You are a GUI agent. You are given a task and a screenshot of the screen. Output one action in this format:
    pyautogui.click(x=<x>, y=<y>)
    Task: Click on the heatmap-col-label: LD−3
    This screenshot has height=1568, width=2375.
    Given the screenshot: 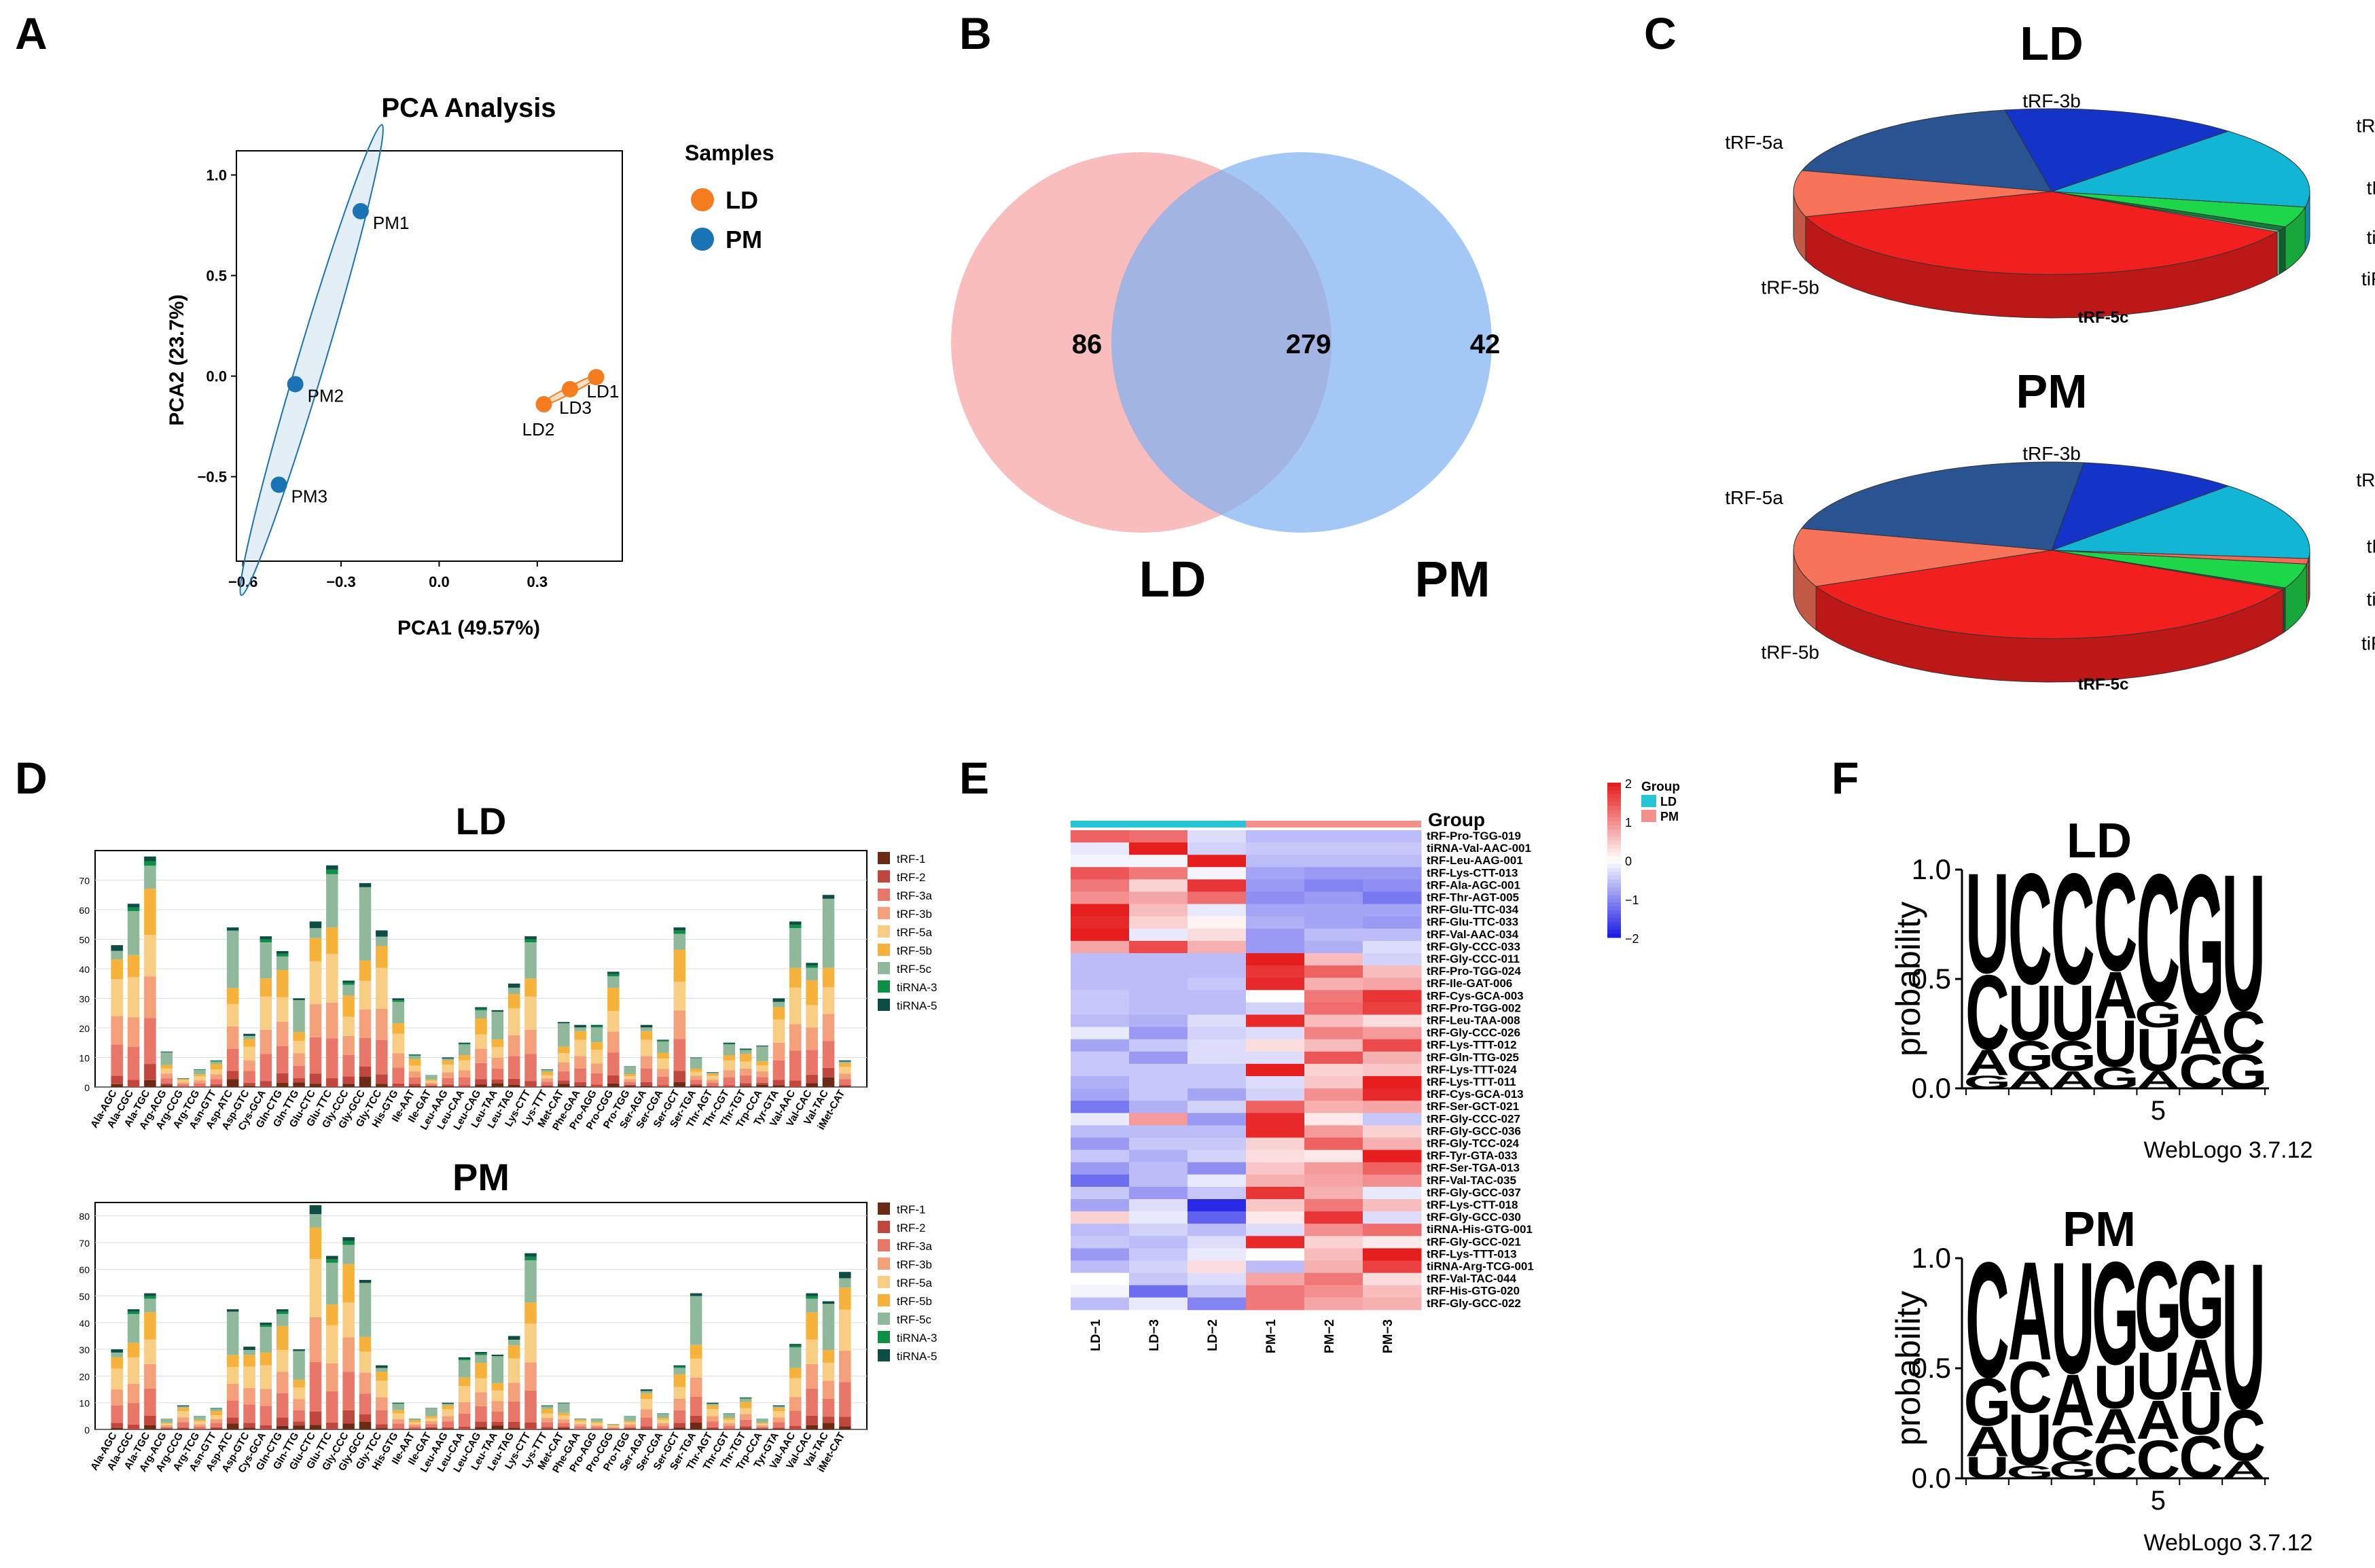 What is the action you would take?
    pyautogui.click(x=1154, y=1335)
    